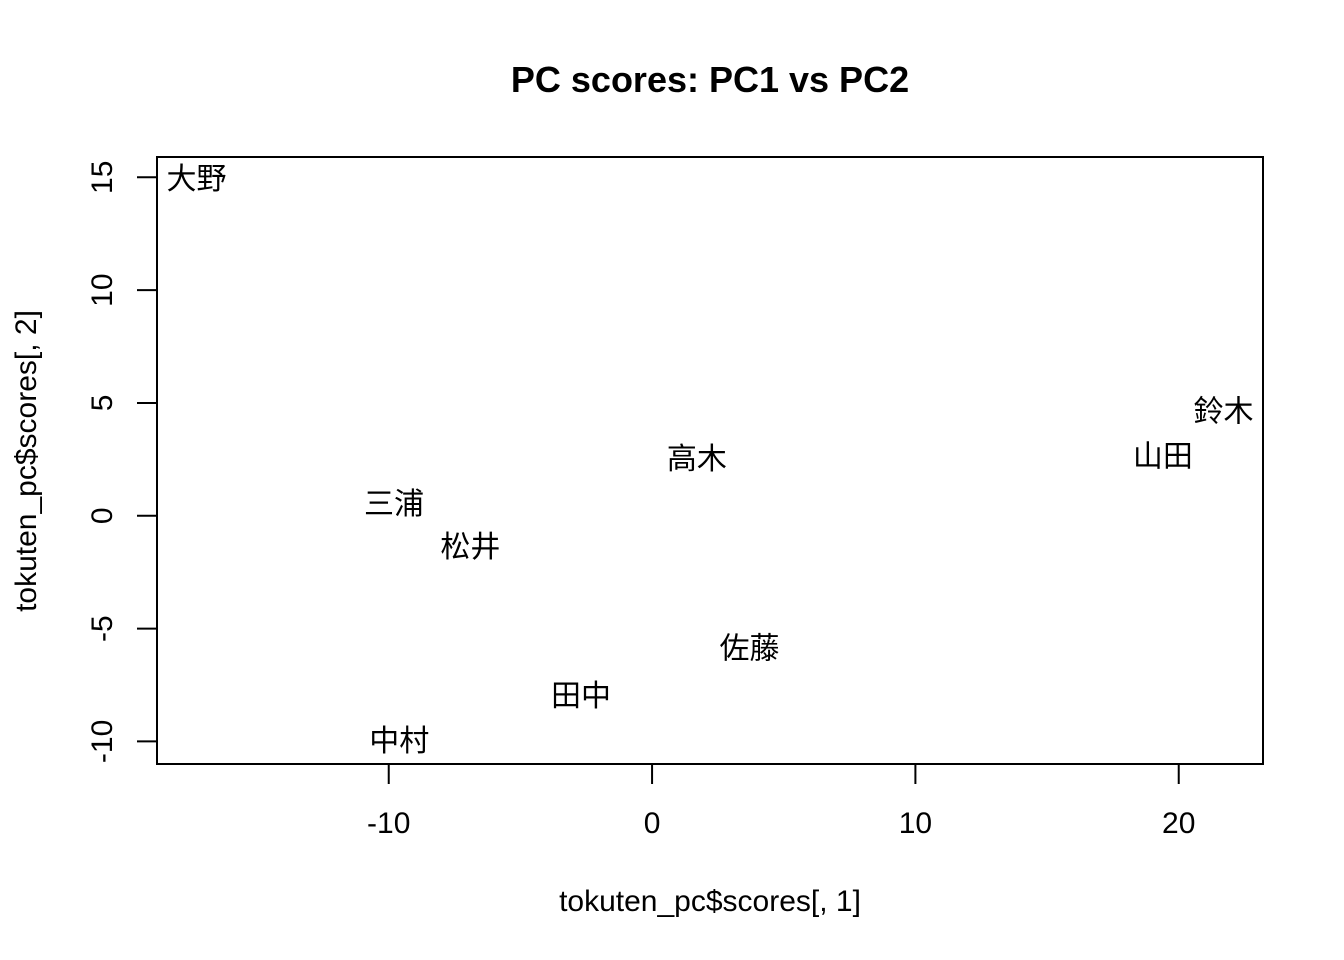  Describe the element at coordinates (26, 461) in the screenshot. I see `y-axis-label: tokuten_pc$scores[, 2]` at that location.